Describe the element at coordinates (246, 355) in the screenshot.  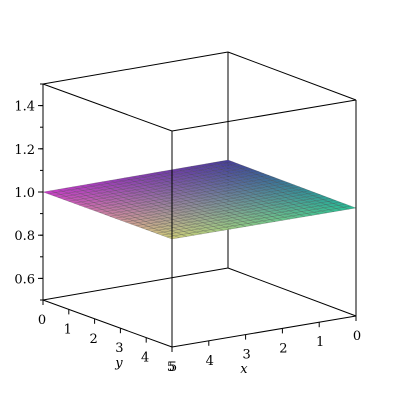
I see `x-tick-label: 3` at that location.